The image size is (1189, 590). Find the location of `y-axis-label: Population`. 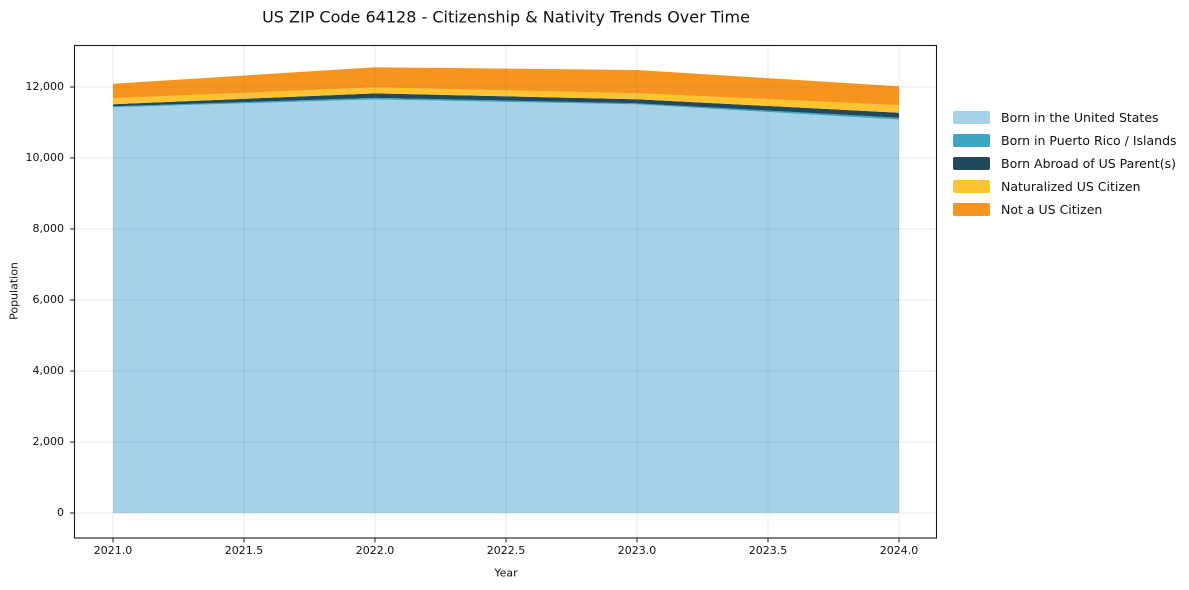

y-axis-label: Population is located at coordinates (14, 291).